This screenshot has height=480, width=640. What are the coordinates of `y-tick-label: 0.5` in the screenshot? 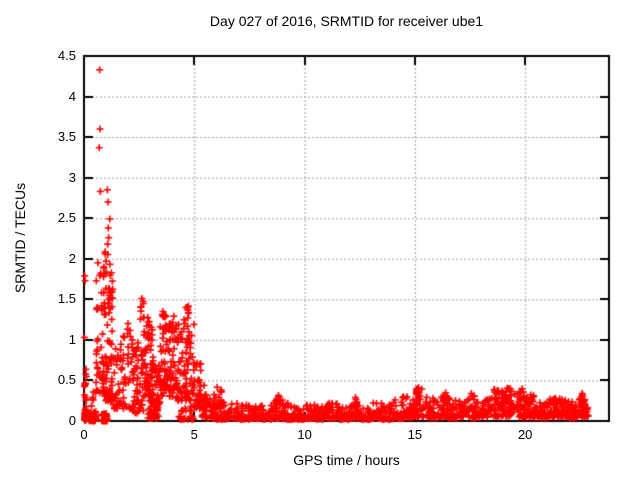 It's located at (66, 380).